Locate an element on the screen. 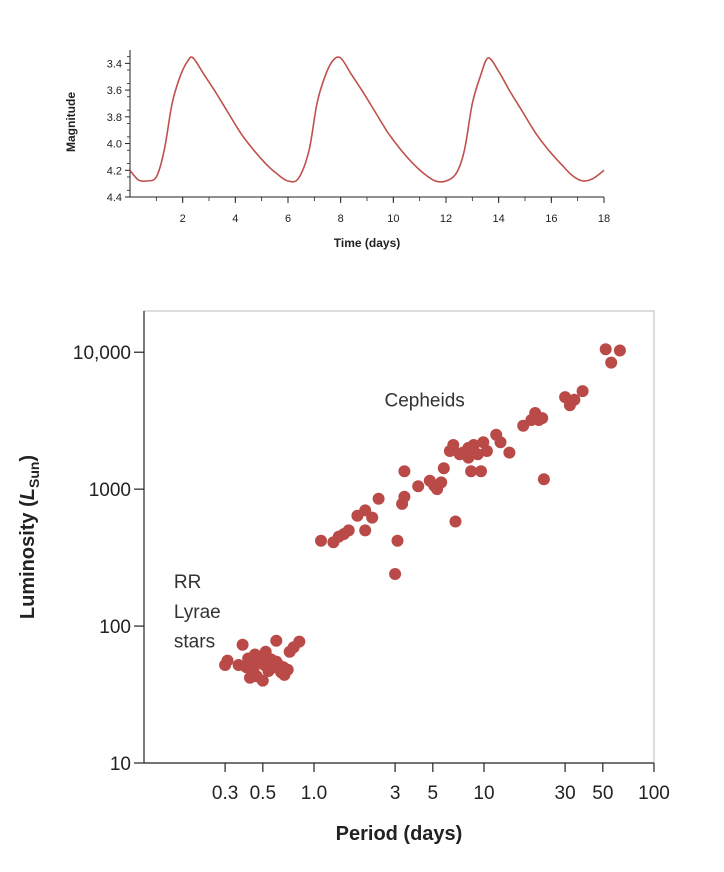 The width and height of the screenshot is (724, 872). y-tick-label: 10 is located at coordinates (120, 764).